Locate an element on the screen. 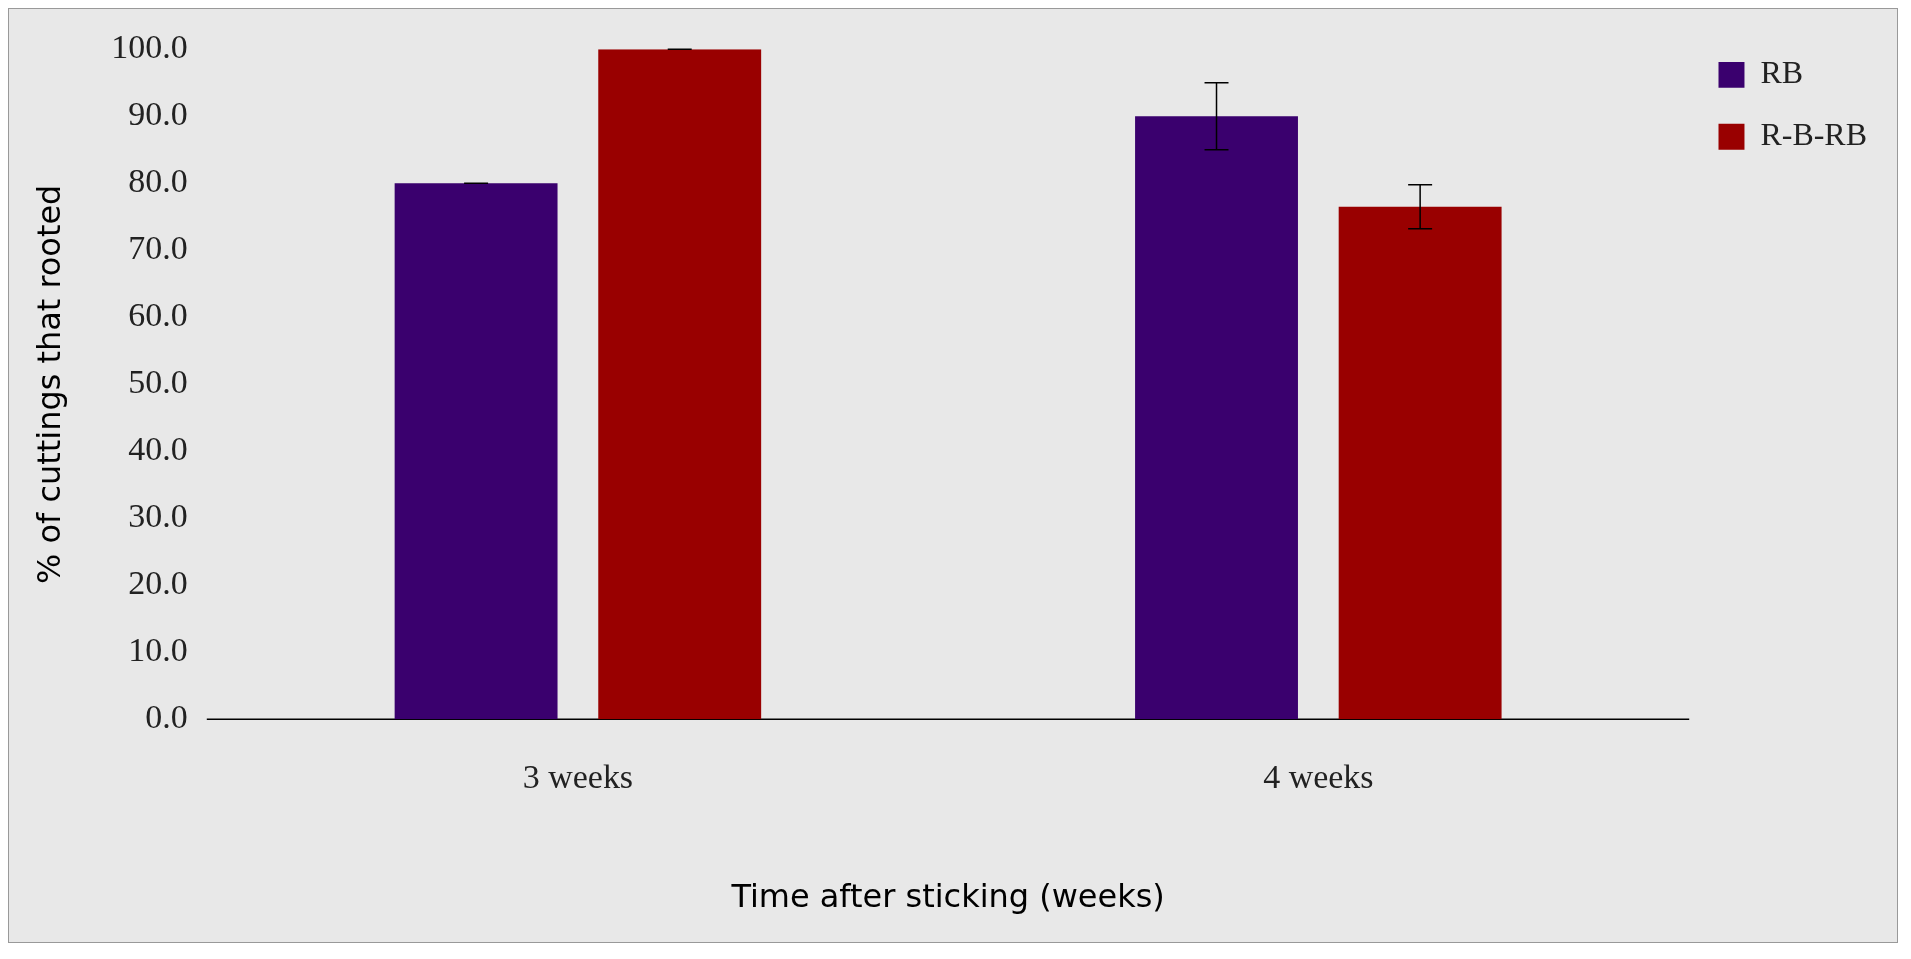 The height and width of the screenshot is (959, 1911). y-tick-label: 10.0 is located at coordinates (158, 650).